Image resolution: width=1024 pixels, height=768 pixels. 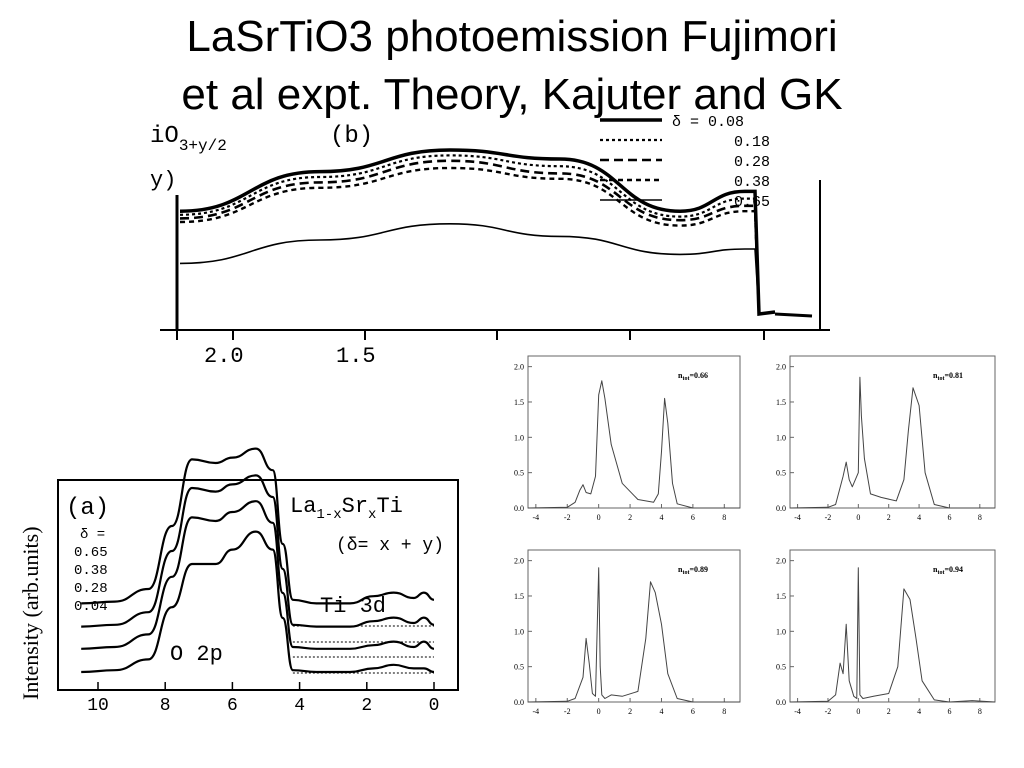 I want to click on legend-label: 0.65, so click(x=752, y=202).